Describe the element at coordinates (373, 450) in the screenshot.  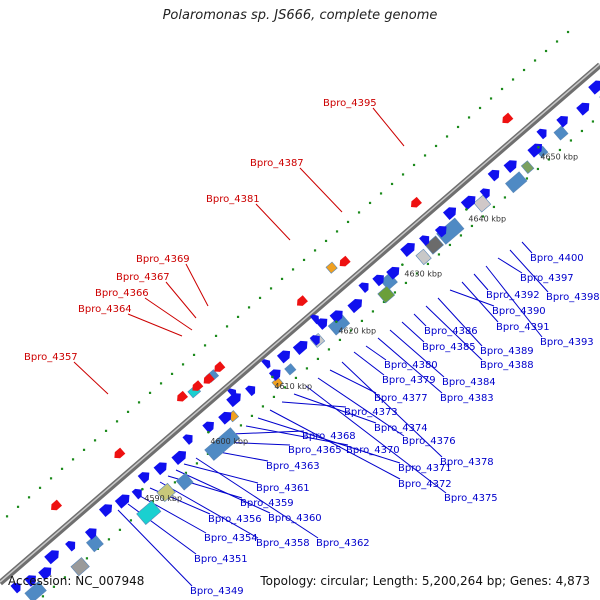
I see `gene-label: Bpro_4370` at that location.